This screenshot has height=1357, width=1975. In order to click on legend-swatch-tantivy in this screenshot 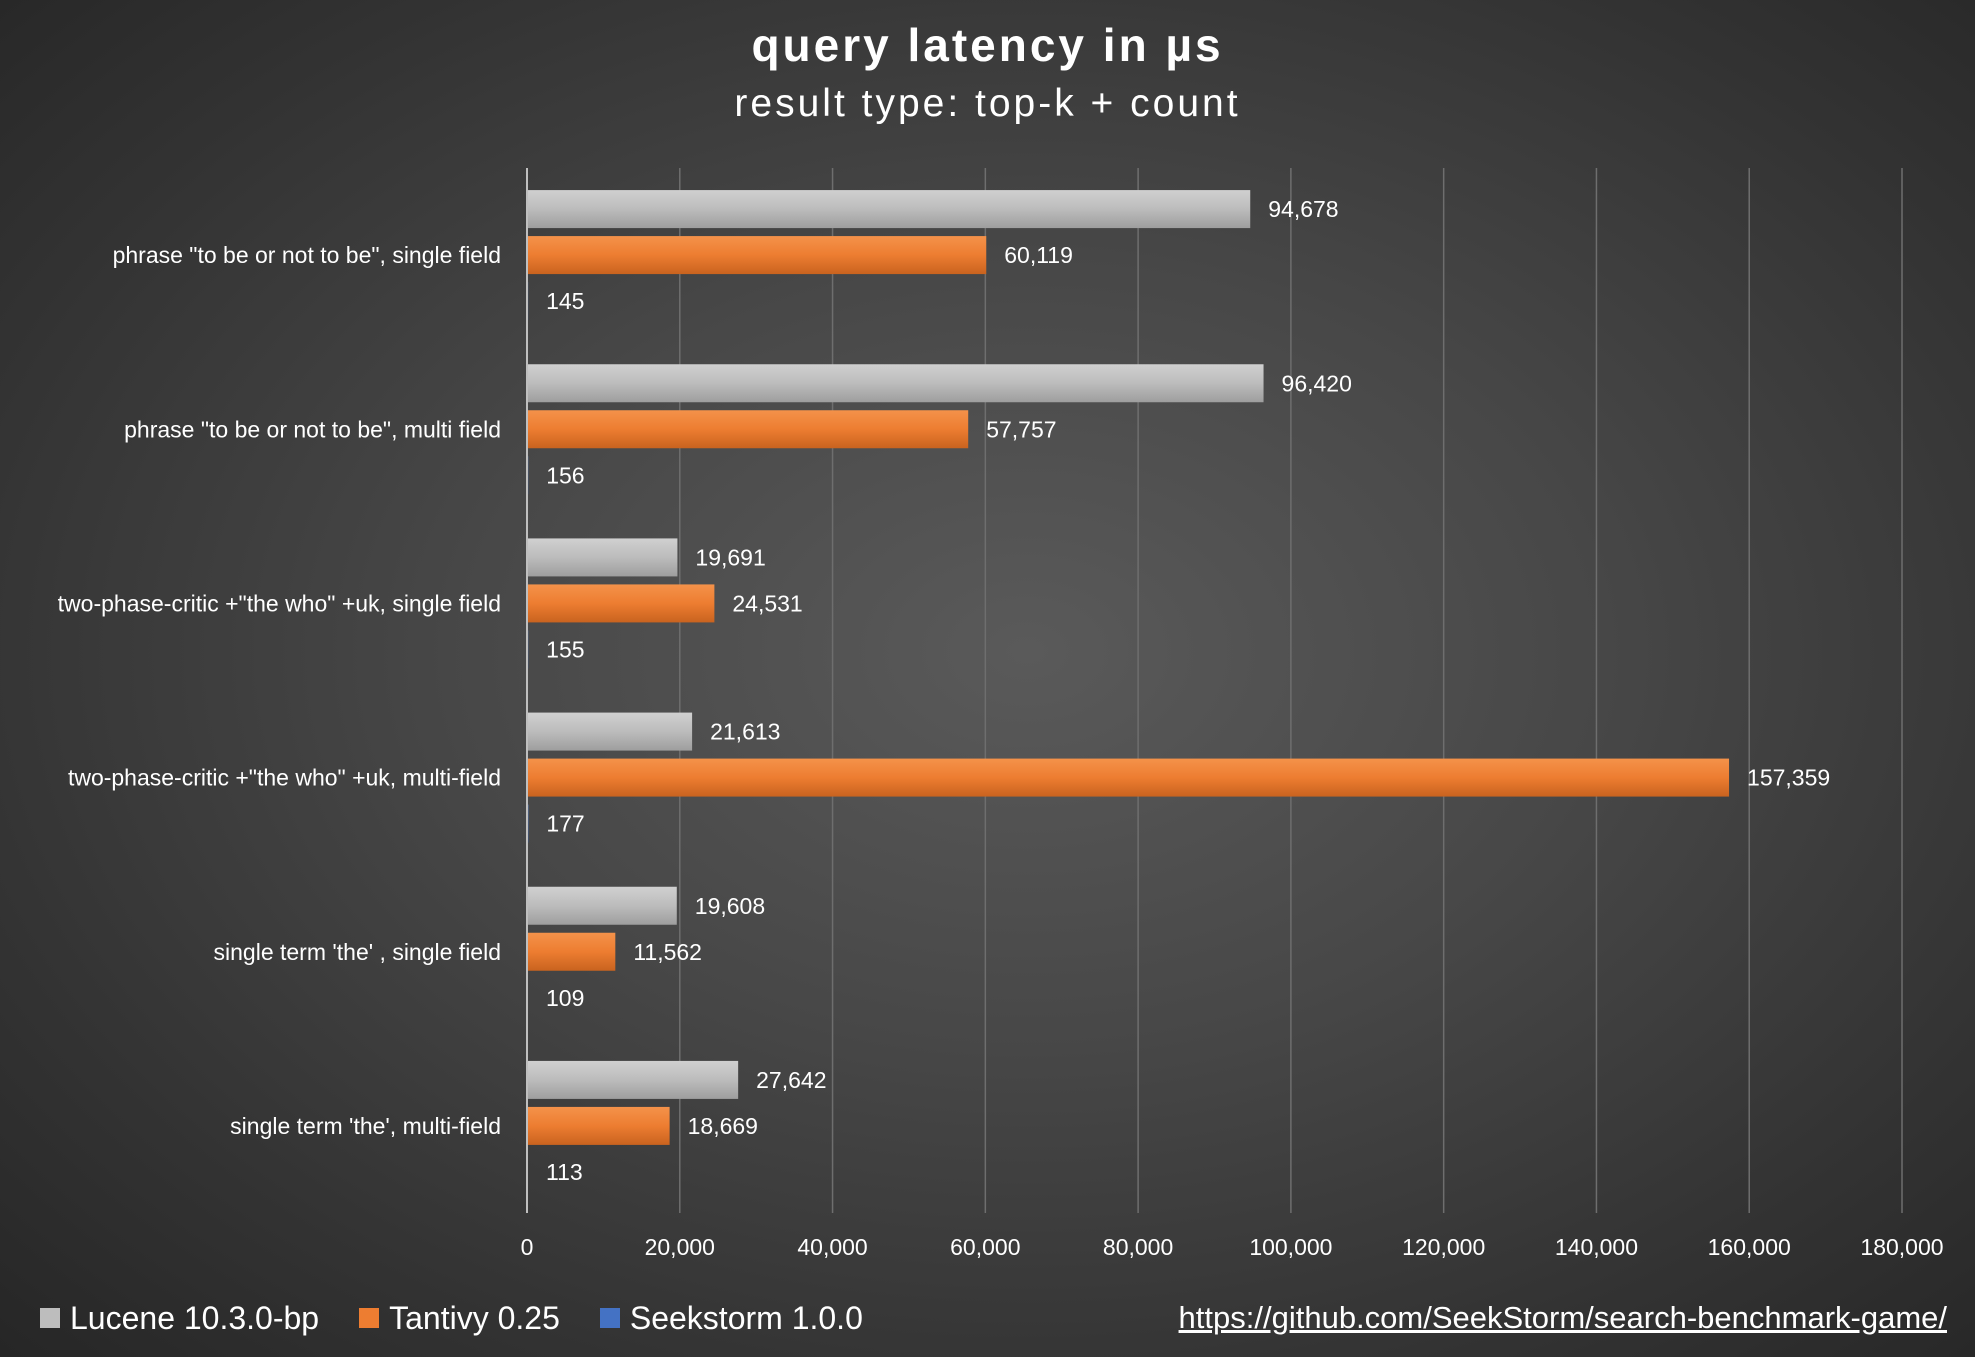, I will do `click(369, 1318)`.